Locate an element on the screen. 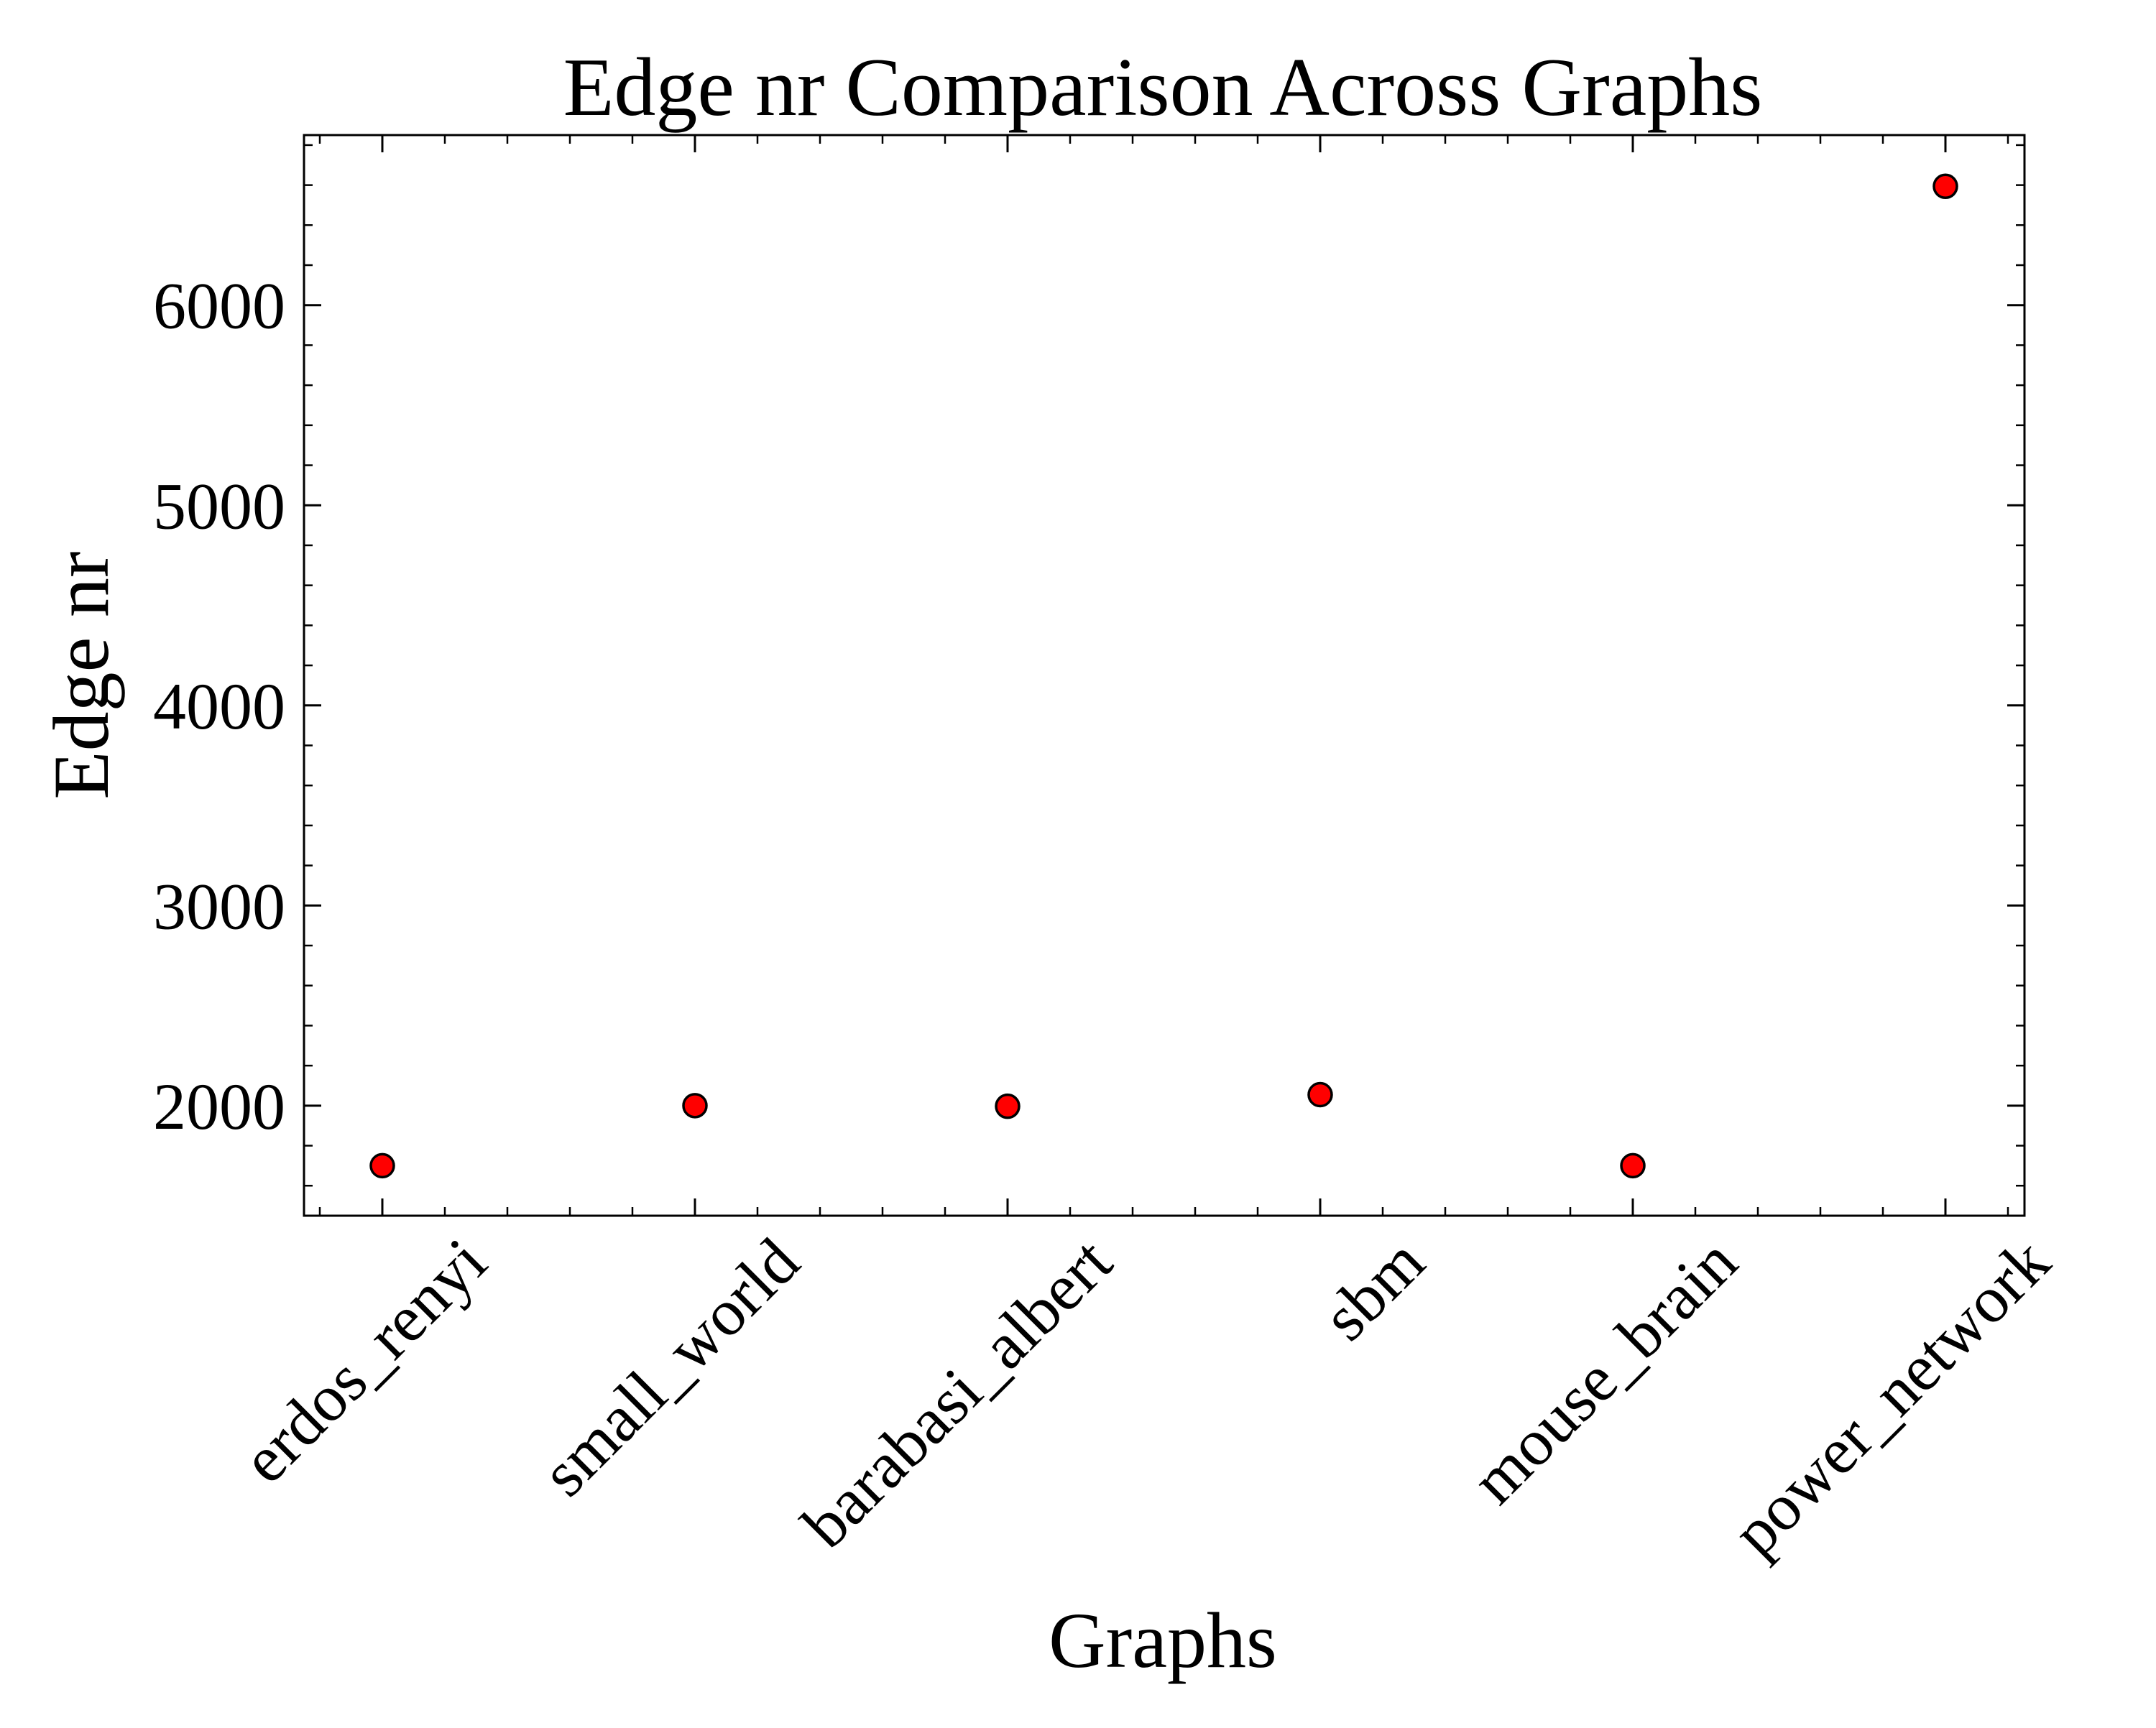 The height and width of the screenshot is (1728, 2156). chart-title: Edge nr Comparison Across Graphs is located at coordinates (1163, 88).